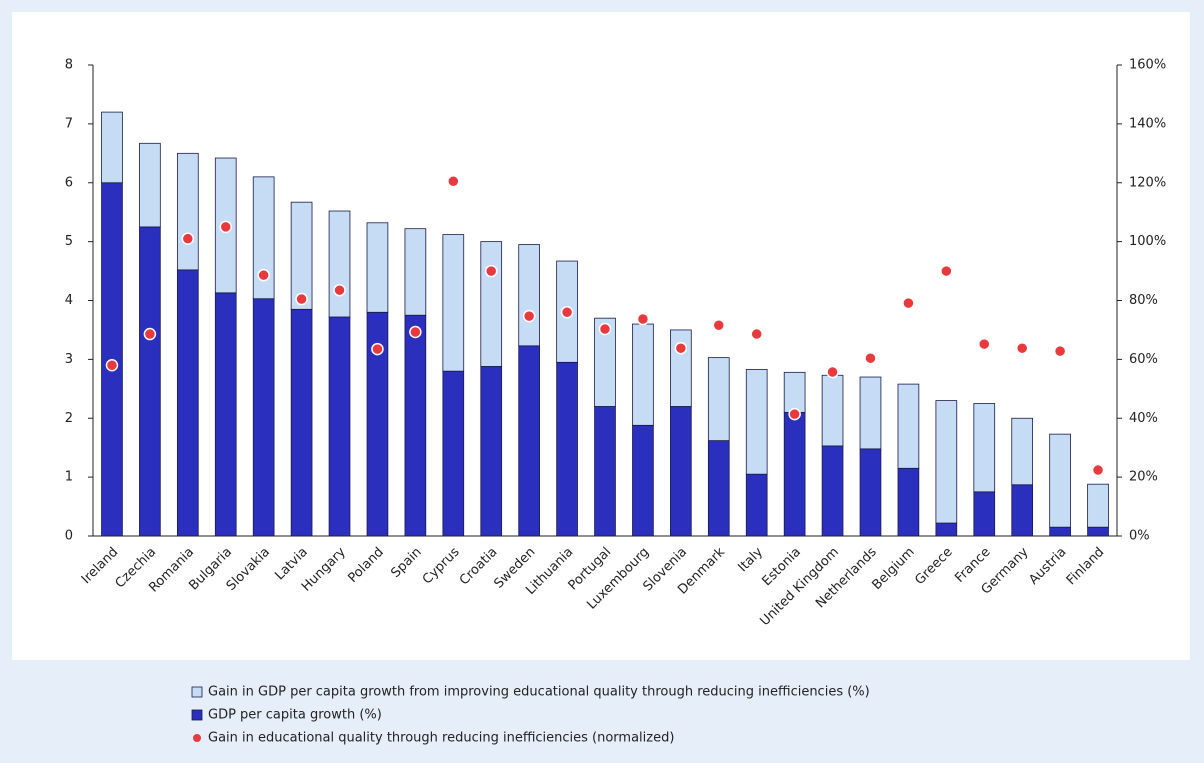  What do you see at coordinates (1143, 359) in the screenshot?
I see `y2-tick-label: 60%` at bounding box center [1143, 359].